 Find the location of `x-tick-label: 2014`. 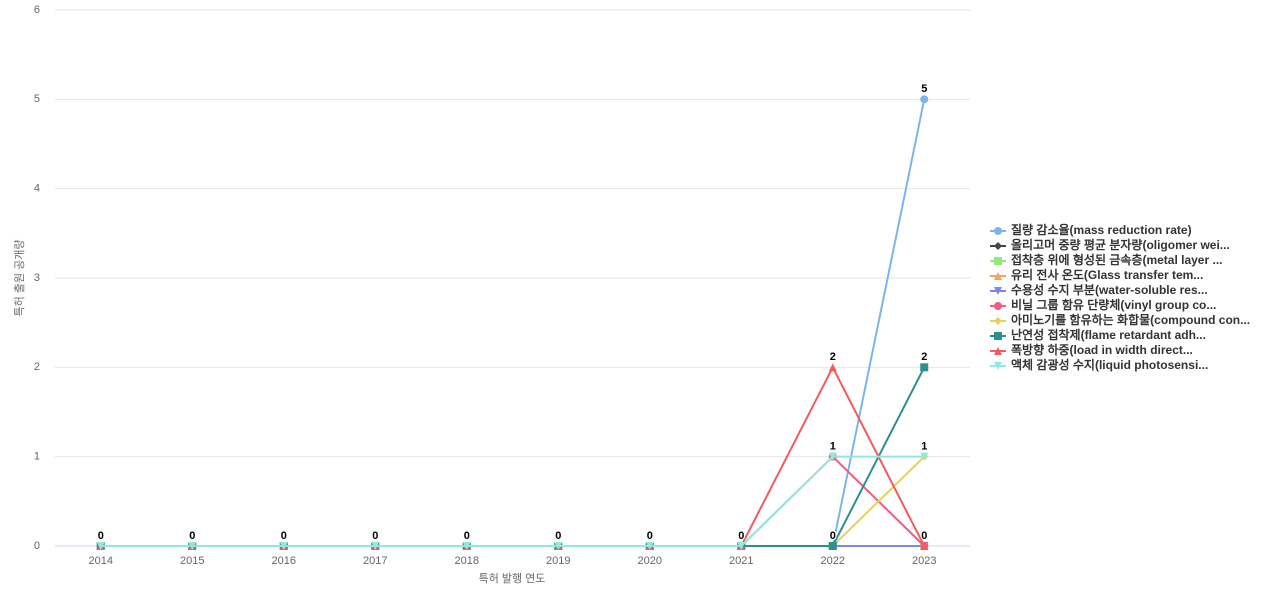

x-tick-label: 2014 is located at coordinates (101, 561).